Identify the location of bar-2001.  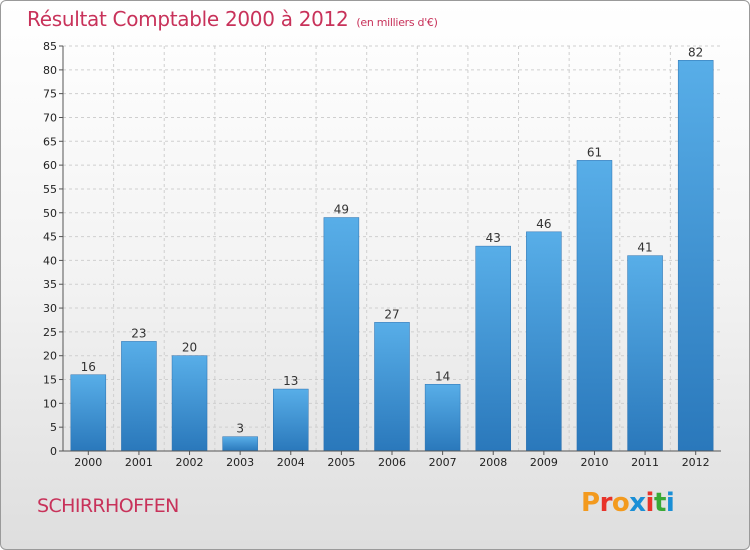
(139, 396).